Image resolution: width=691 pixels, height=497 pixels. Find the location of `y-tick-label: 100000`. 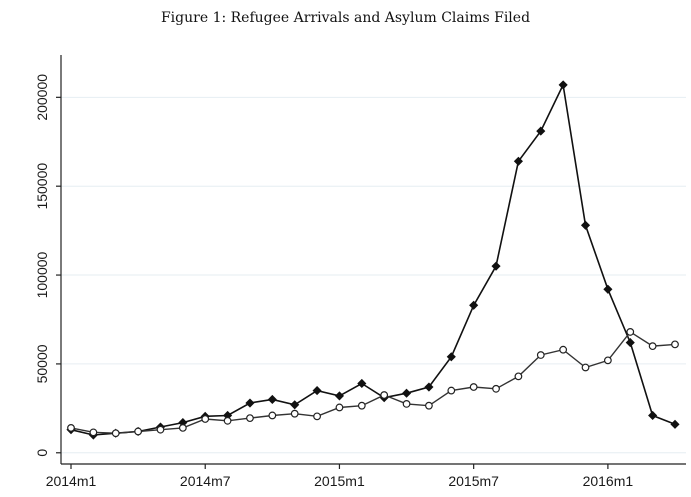

y-tick-label: 100000 is located at coordinates (42, 274).